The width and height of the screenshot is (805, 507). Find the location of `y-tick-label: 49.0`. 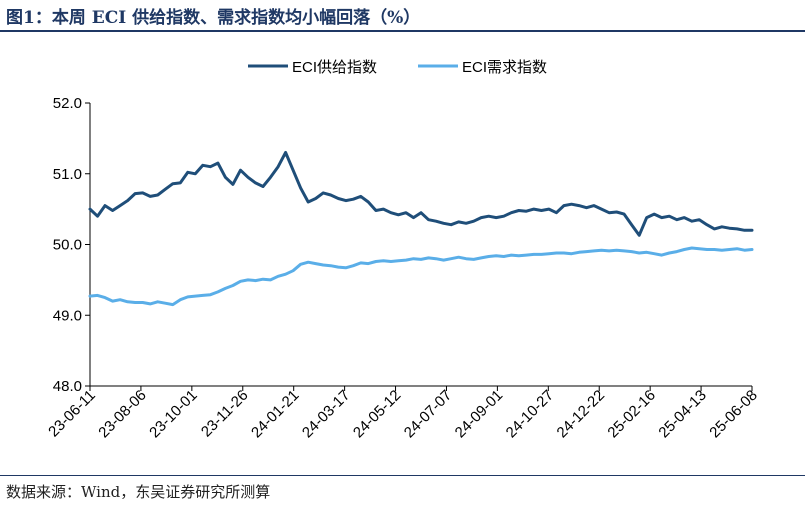

y-tick-label: 49.0 is located at coordinates (67, 315).